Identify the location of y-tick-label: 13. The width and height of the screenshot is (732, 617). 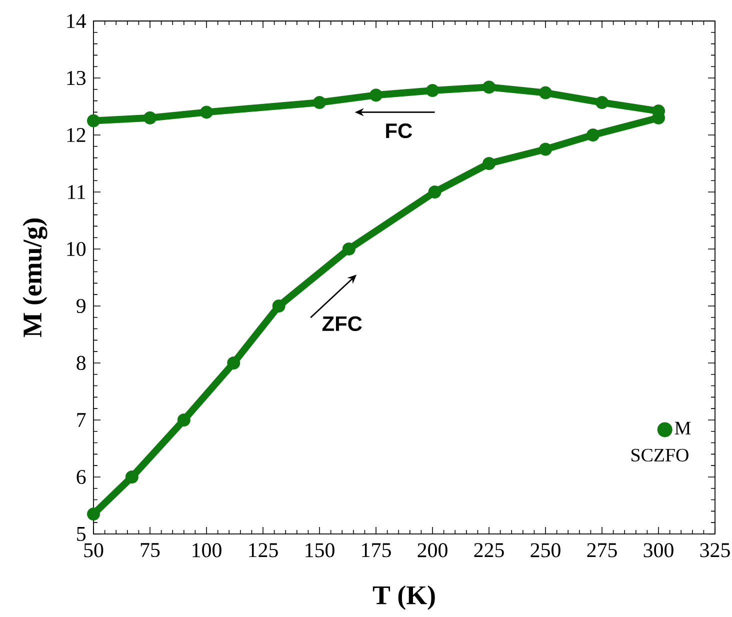
(76, 78).